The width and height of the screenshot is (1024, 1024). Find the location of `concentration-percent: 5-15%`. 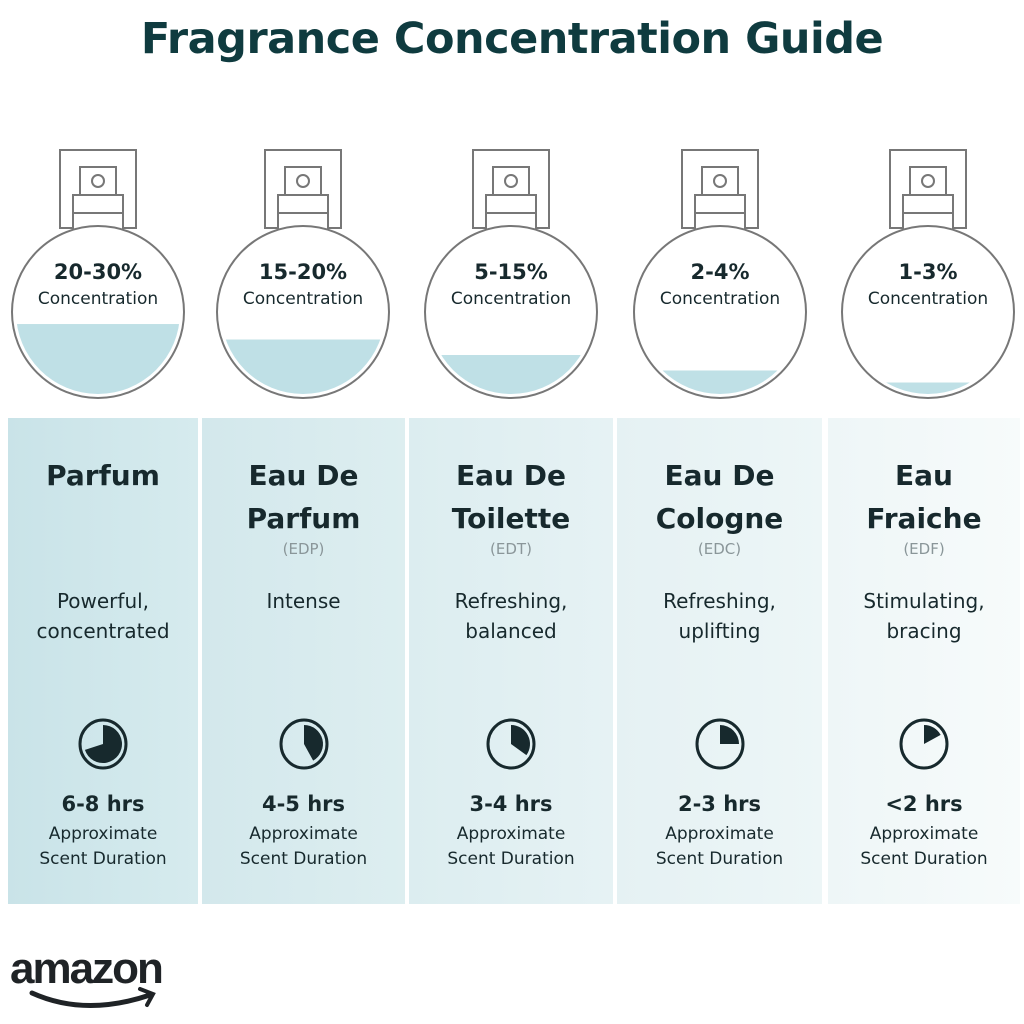

concentration-percent: 5-15% is located at coordinates (511, 272).